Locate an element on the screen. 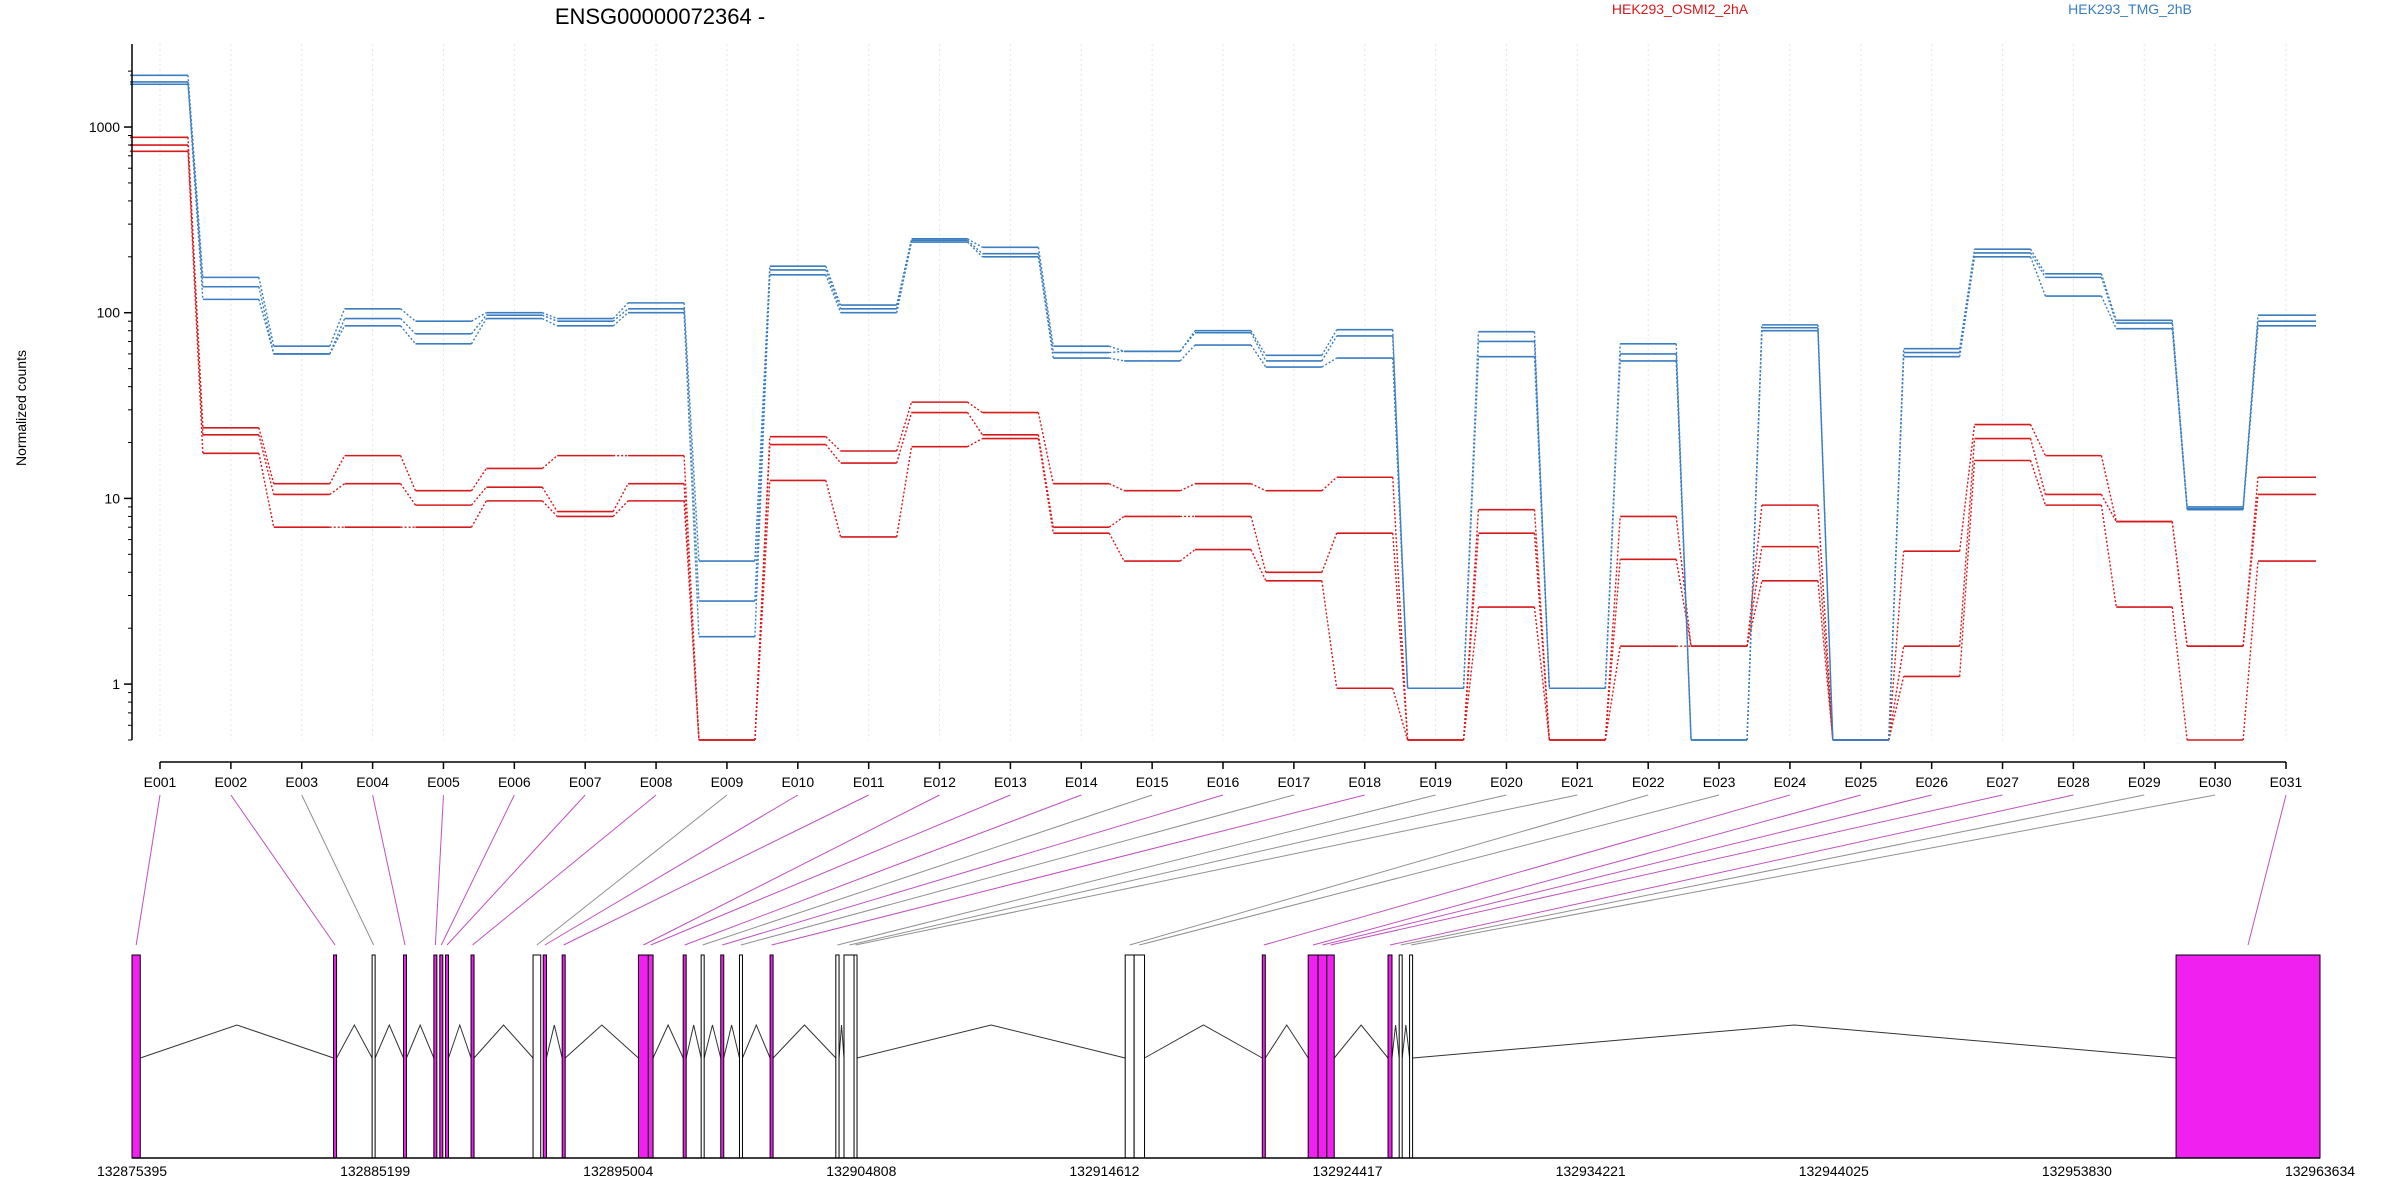 Image resolution: width=2400 pixels, height=1200 pixels. x-tick-label: E023 is located at coordinates (1719, 782).